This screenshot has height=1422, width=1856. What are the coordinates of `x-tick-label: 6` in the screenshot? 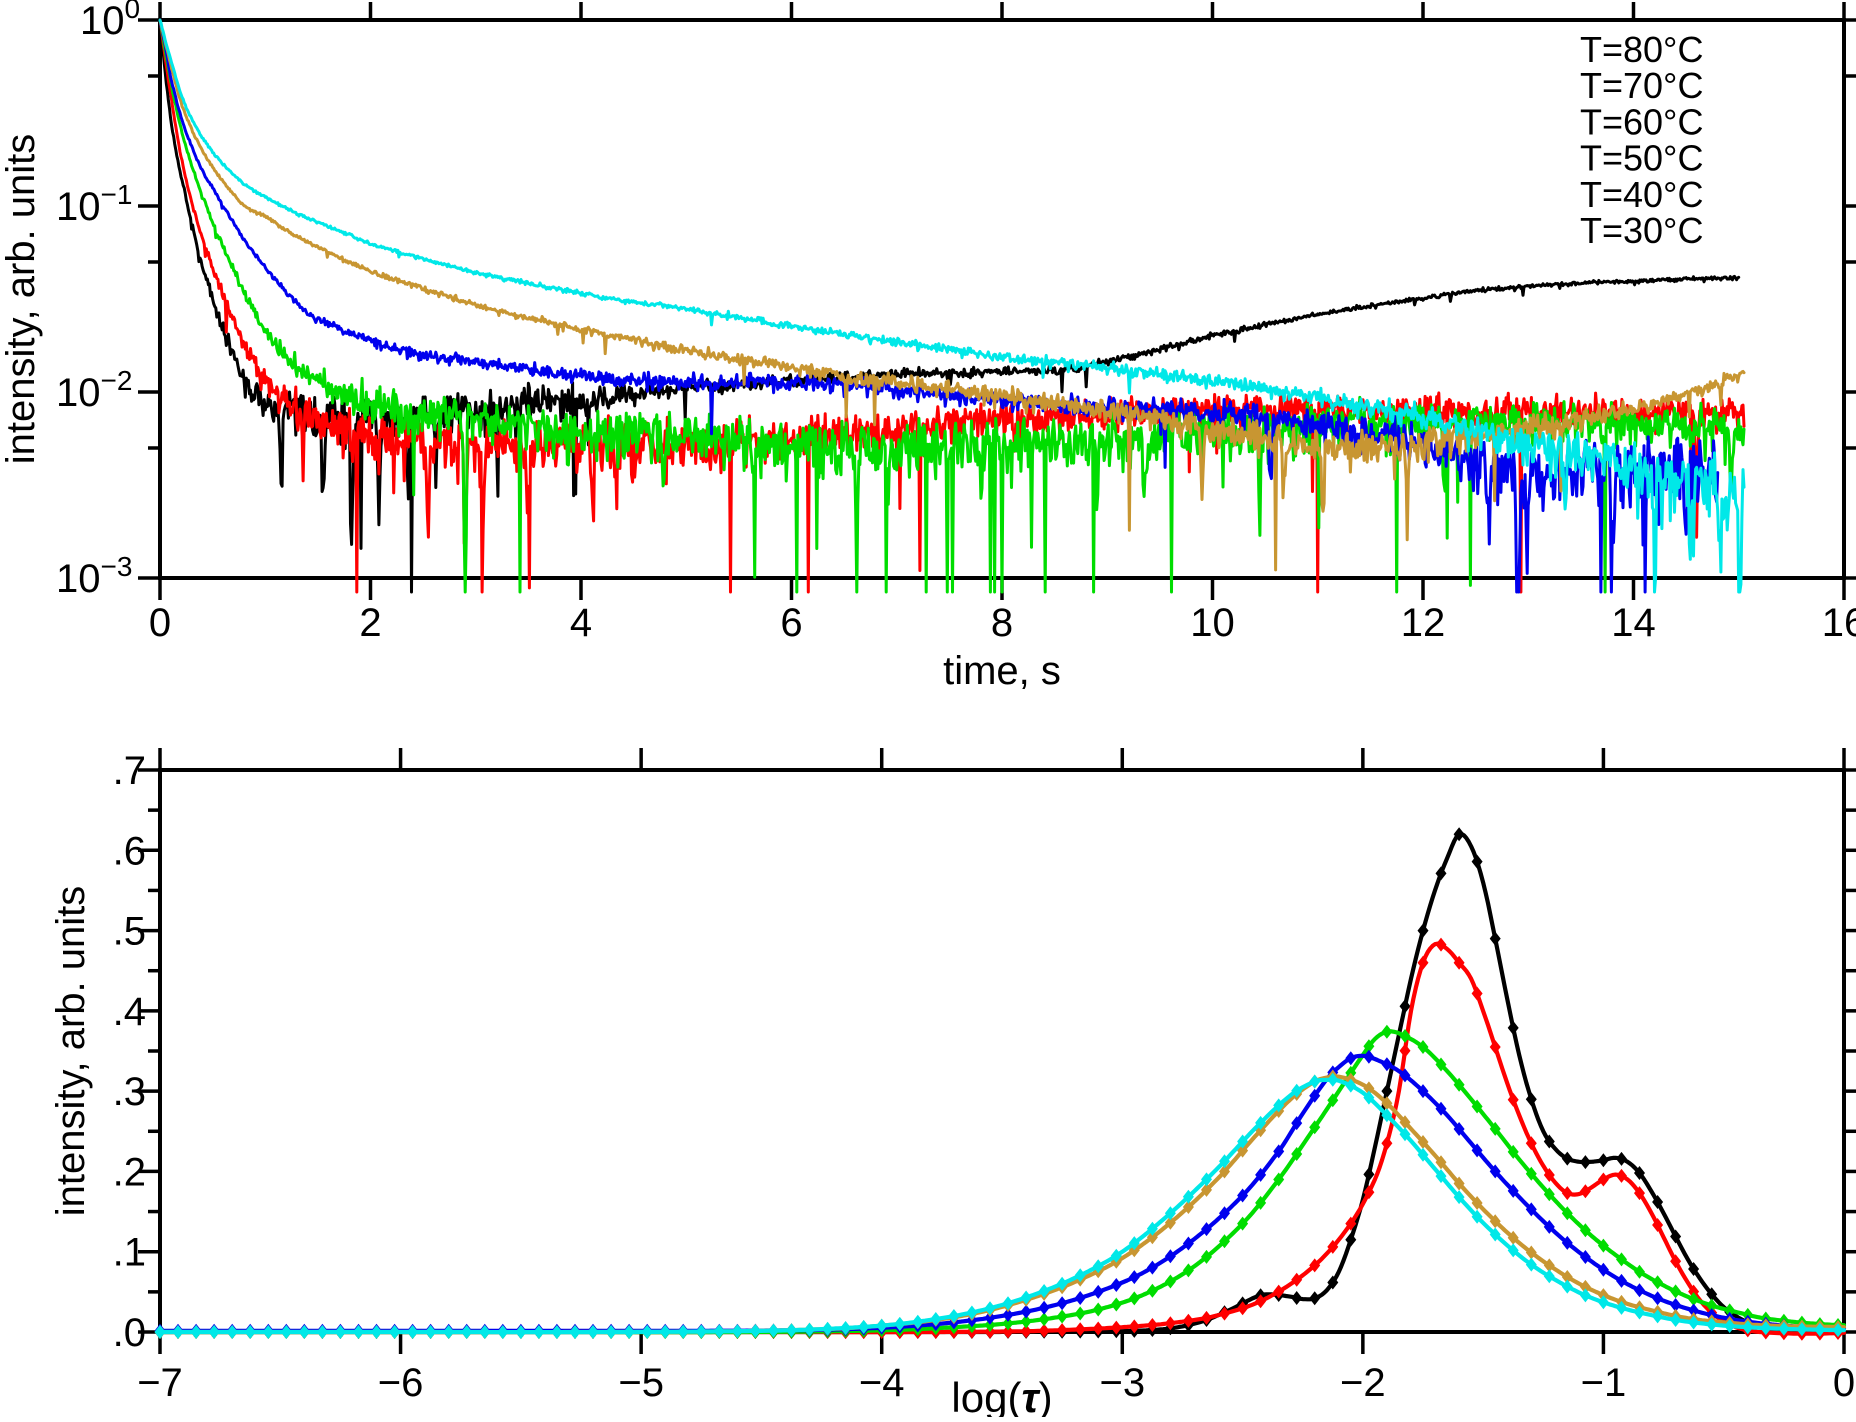 It's located at (791, 623).